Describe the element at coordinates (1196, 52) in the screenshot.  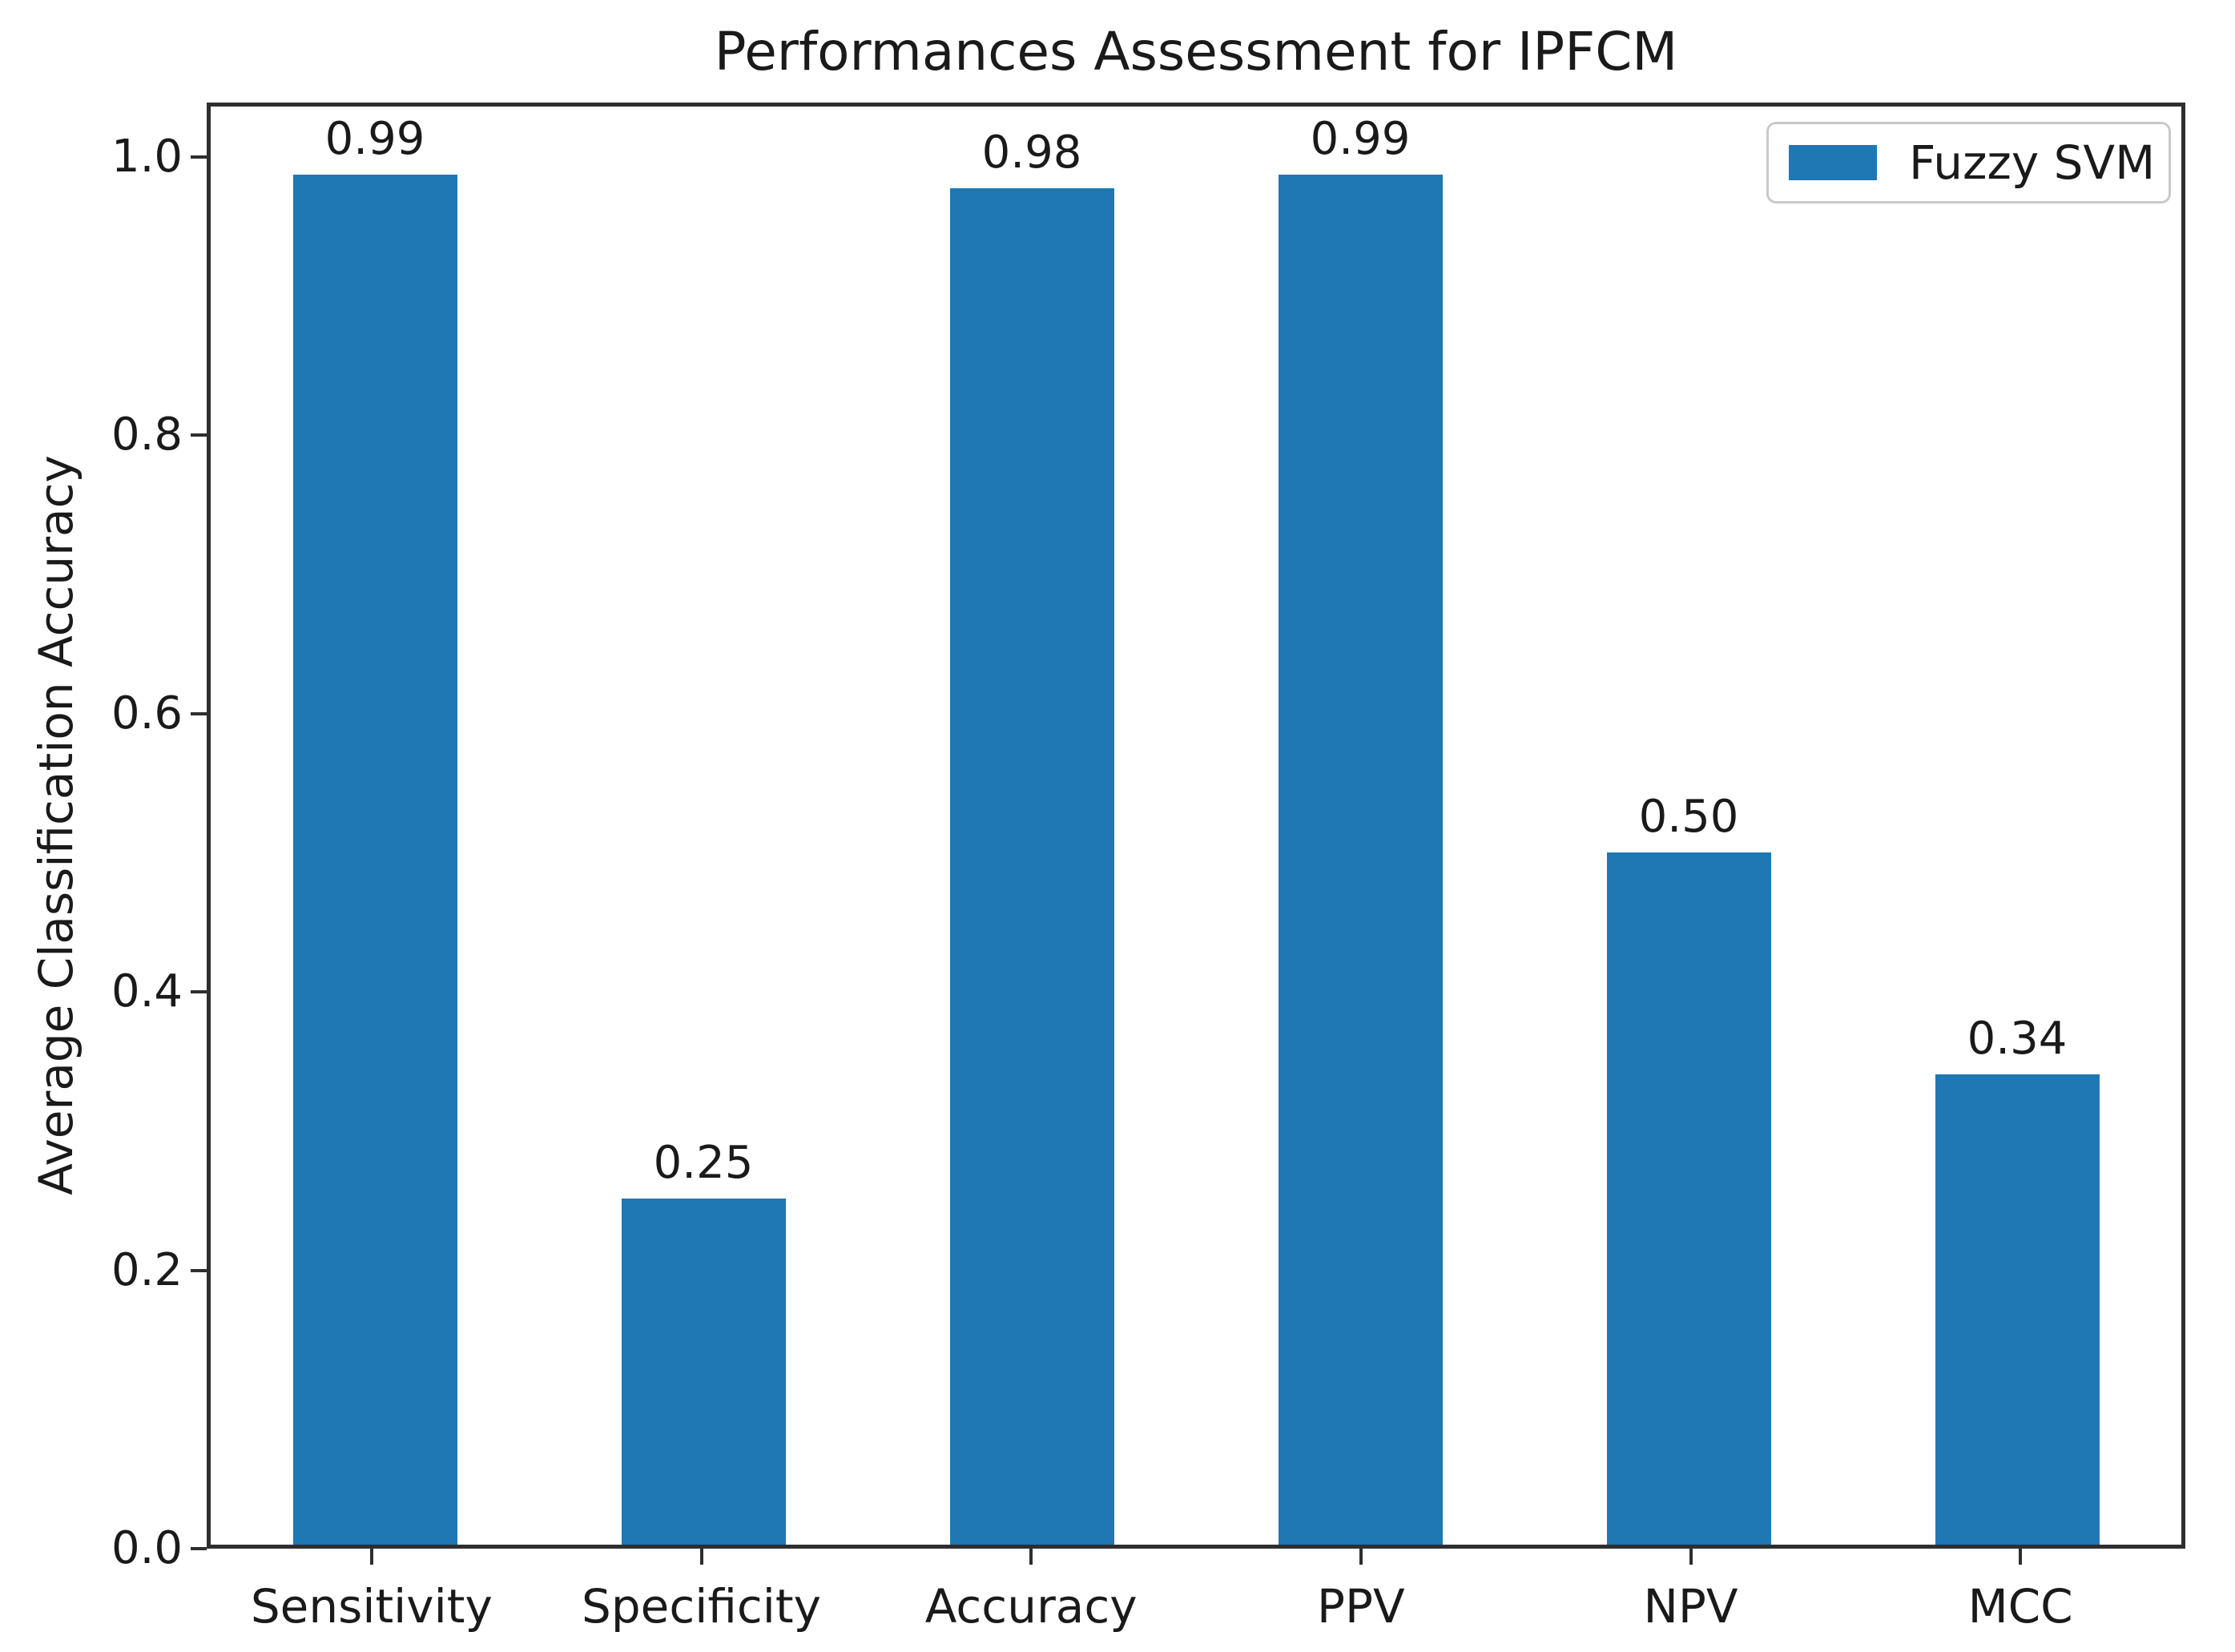
I see `chart-title: Performances Assessment for IPFCM` at that location.